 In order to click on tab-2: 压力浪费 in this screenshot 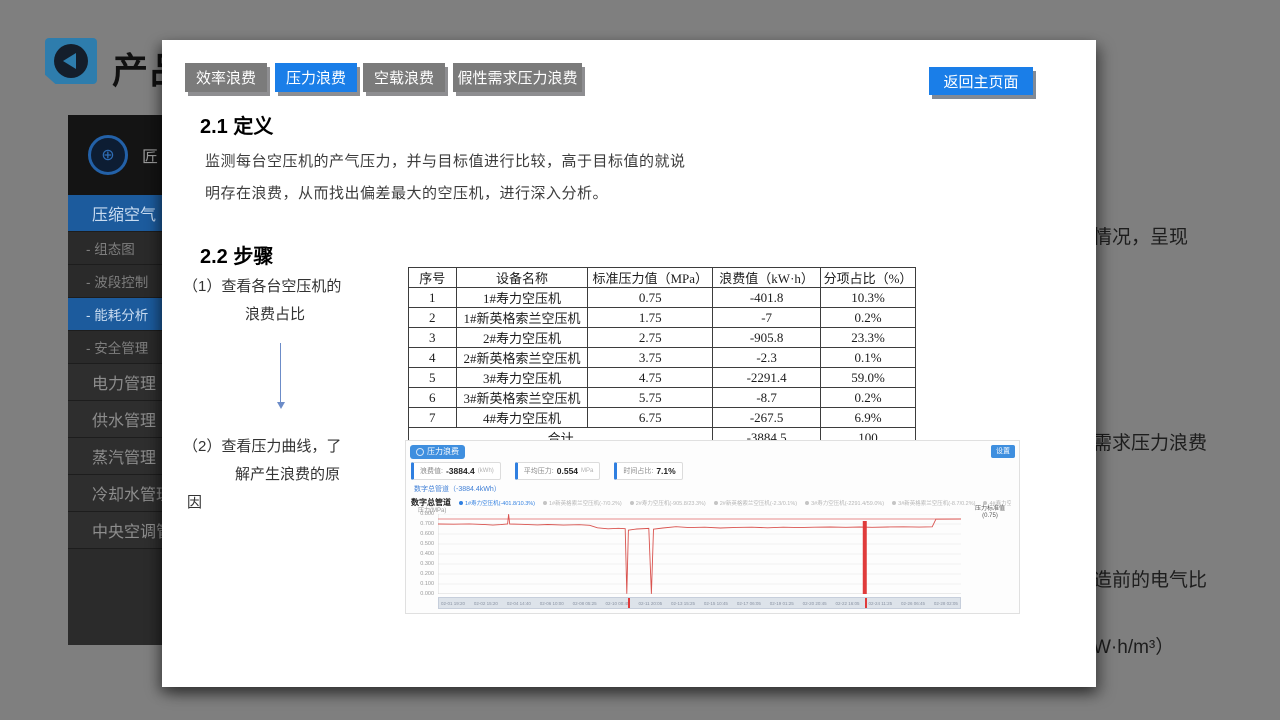, I will do `click(316, 77)`.